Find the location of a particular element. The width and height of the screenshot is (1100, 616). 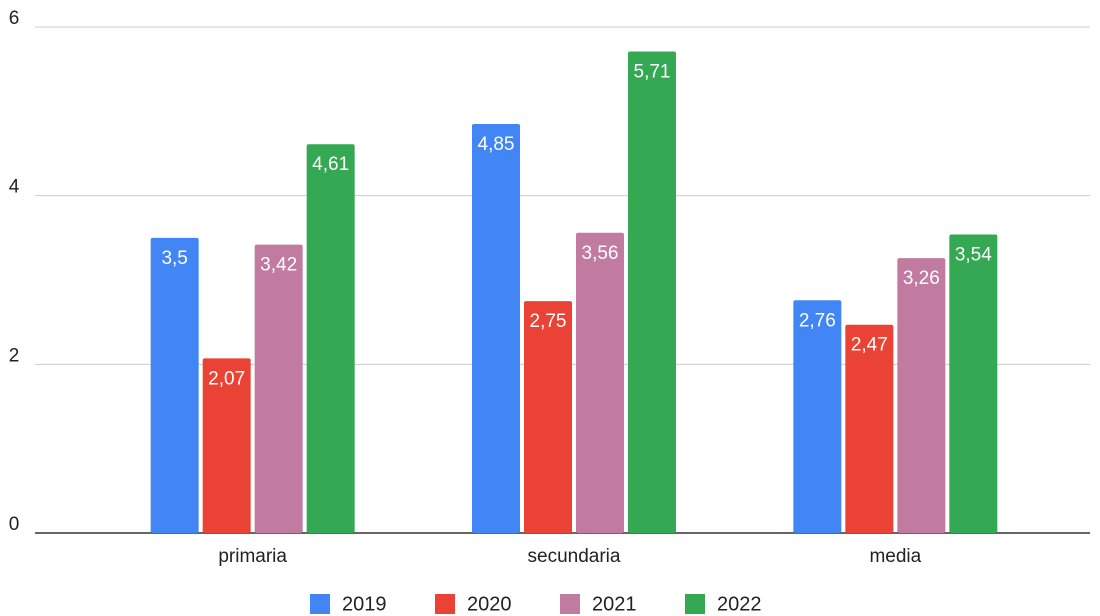

value-label: 5,71 is located at coordinates (652, 71).